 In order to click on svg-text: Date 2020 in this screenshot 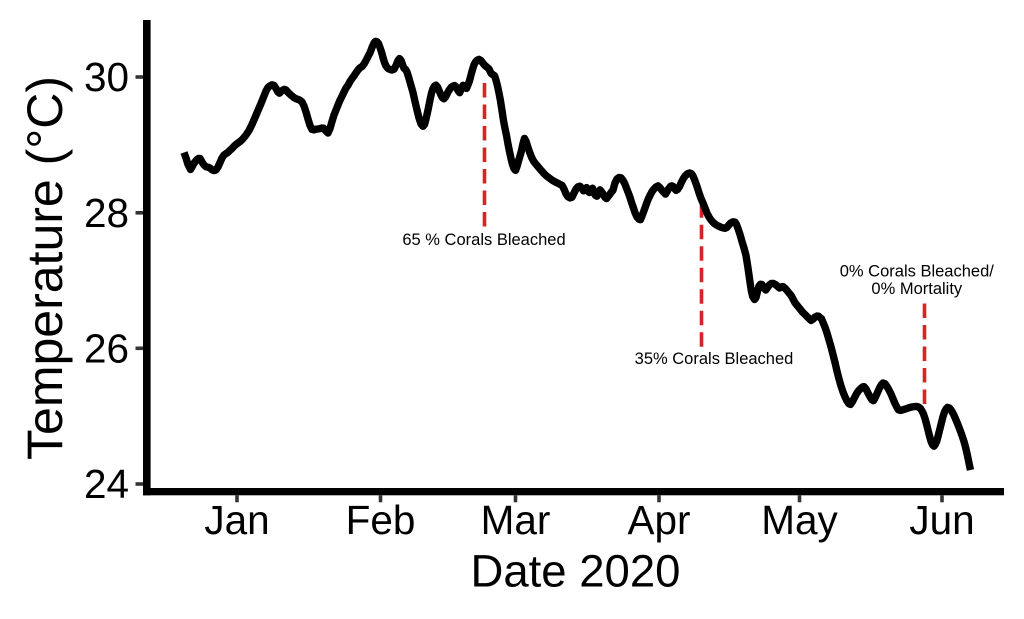, I will do `click(576, 571)`.